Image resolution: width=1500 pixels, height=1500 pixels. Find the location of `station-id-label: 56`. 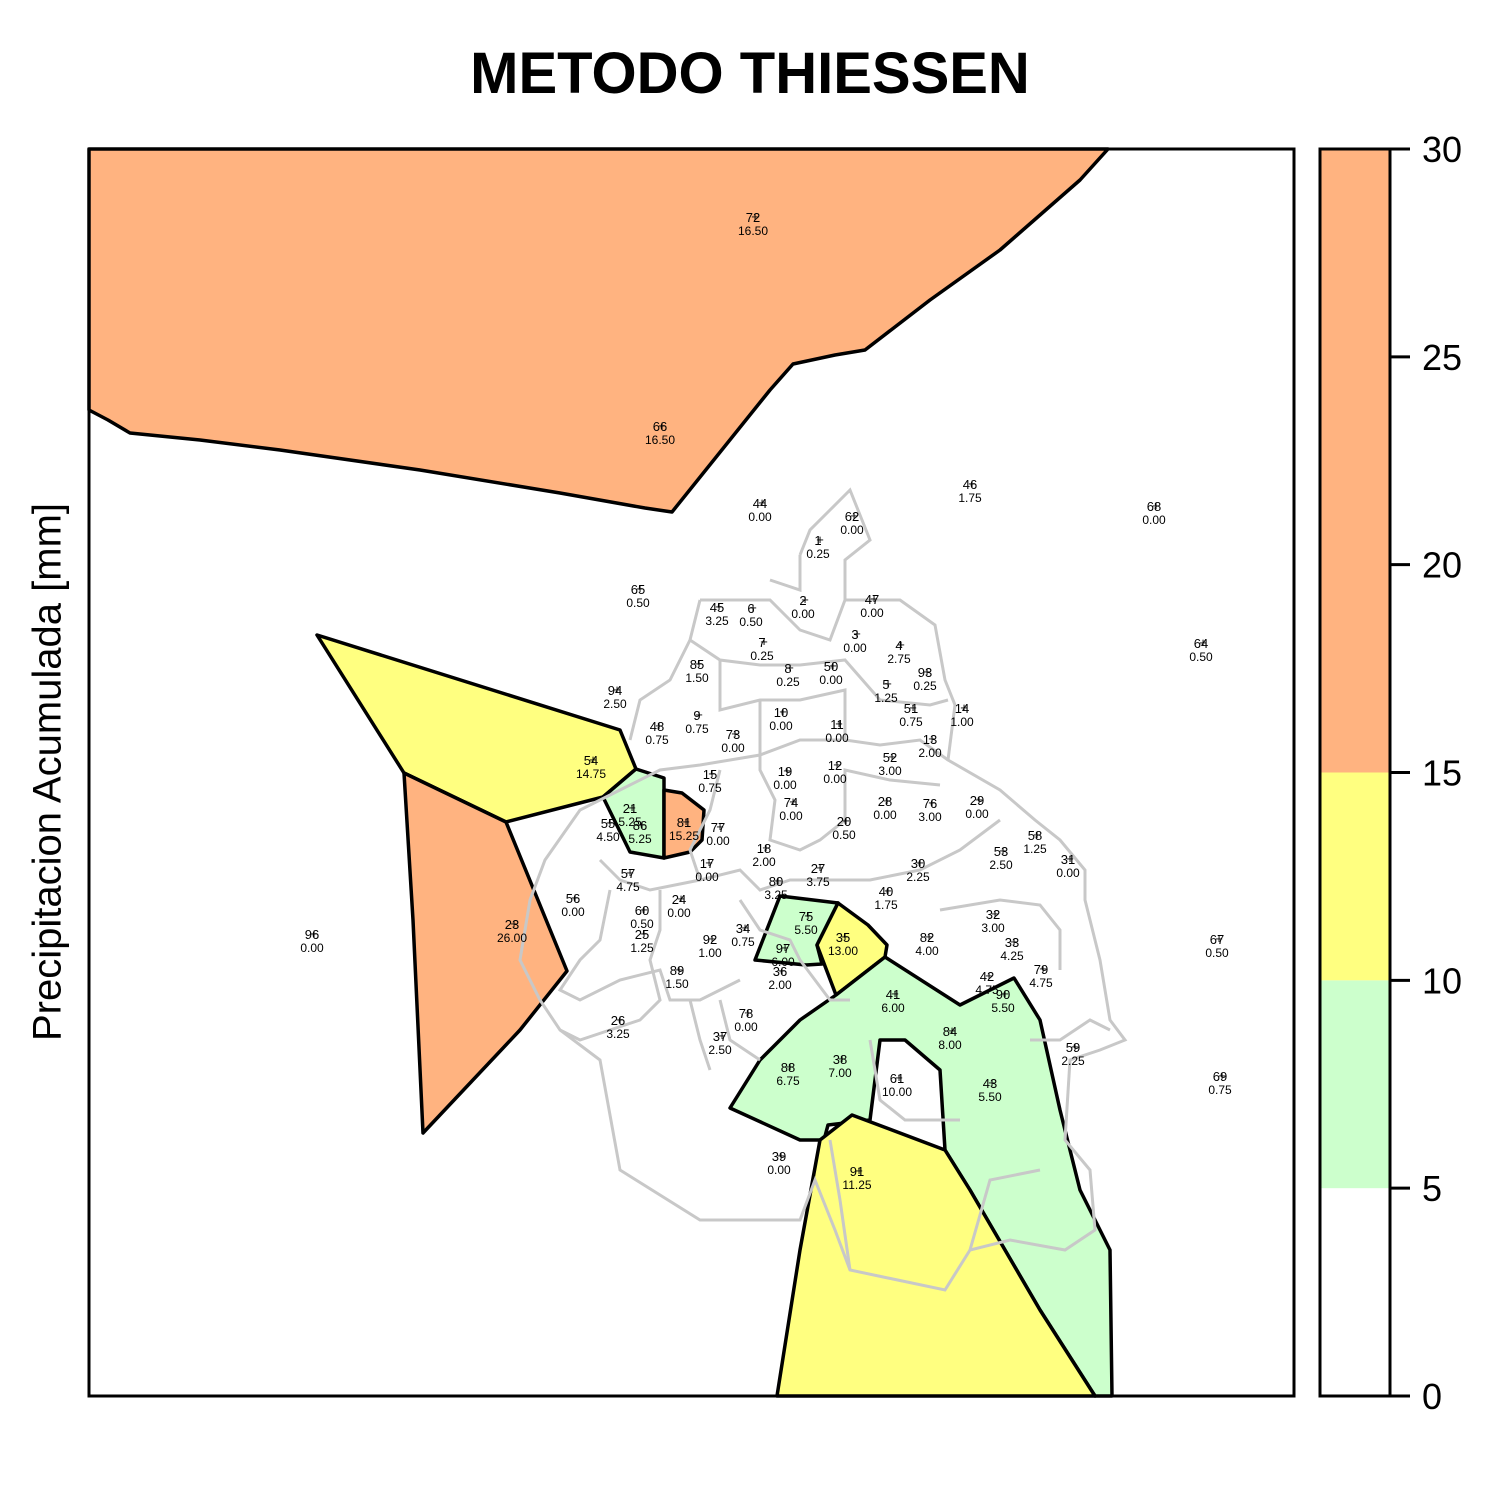

station-id-label: 56 is located at coordinates (573, 898).